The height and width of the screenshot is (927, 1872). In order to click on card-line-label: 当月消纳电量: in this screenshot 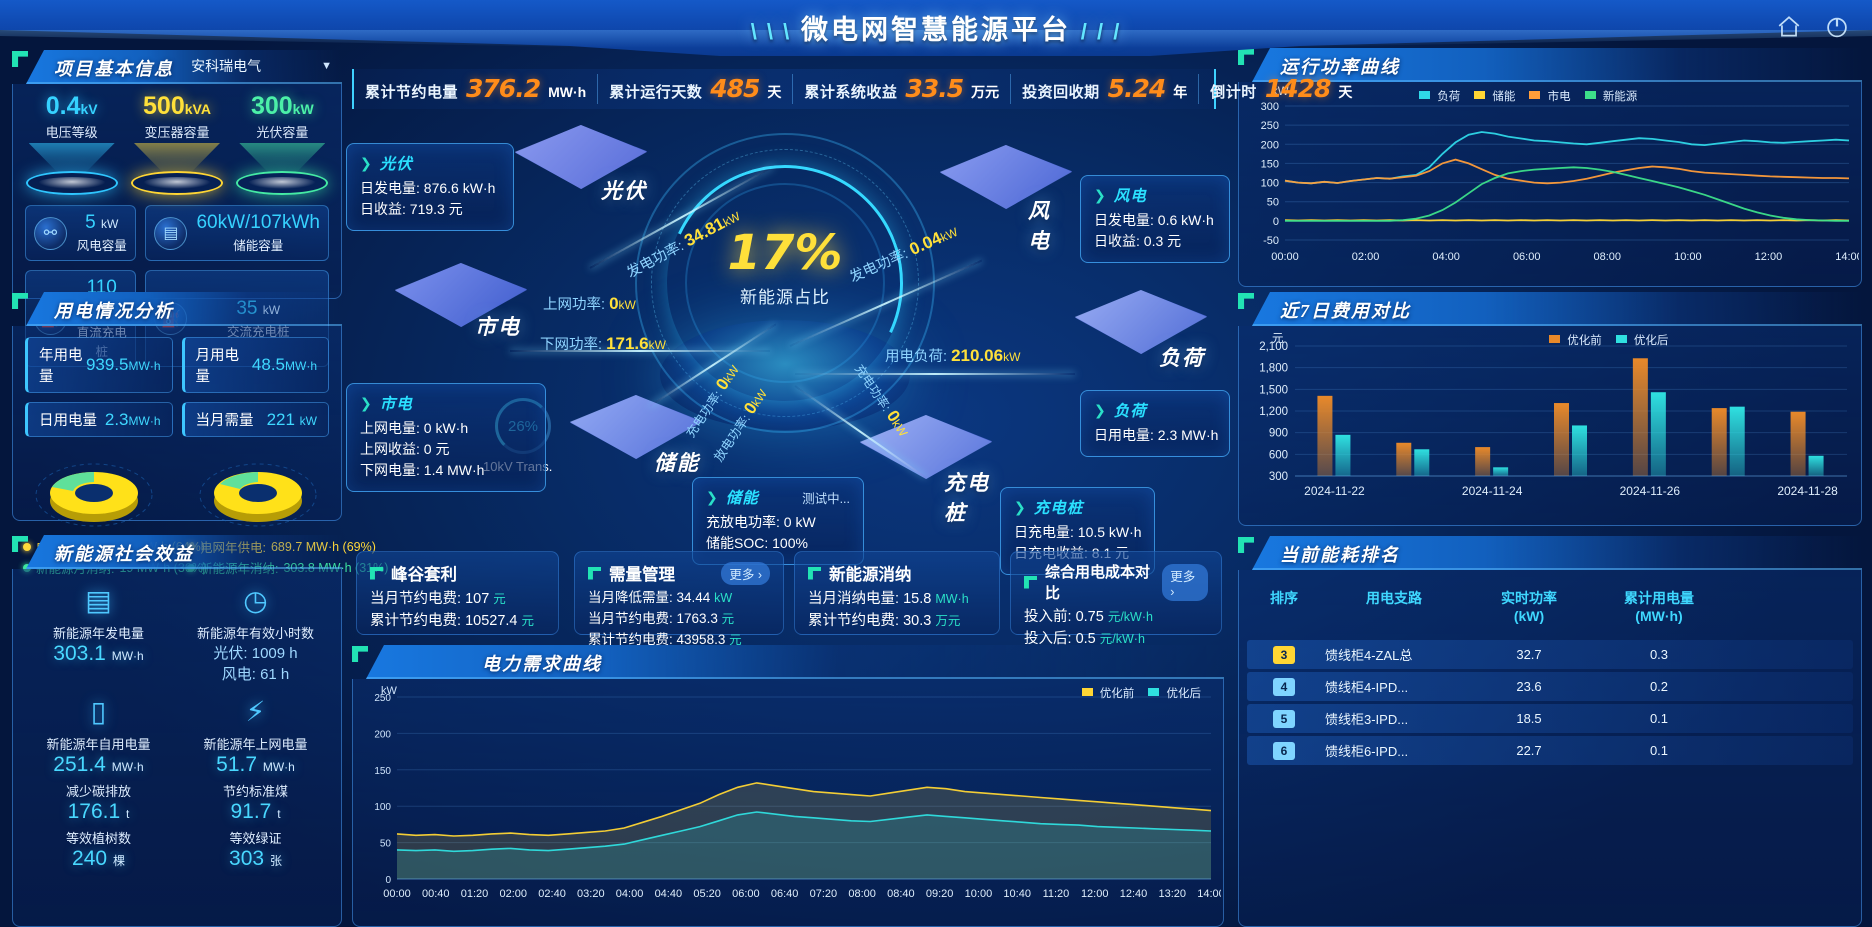, I will do `click(854, 599)`.